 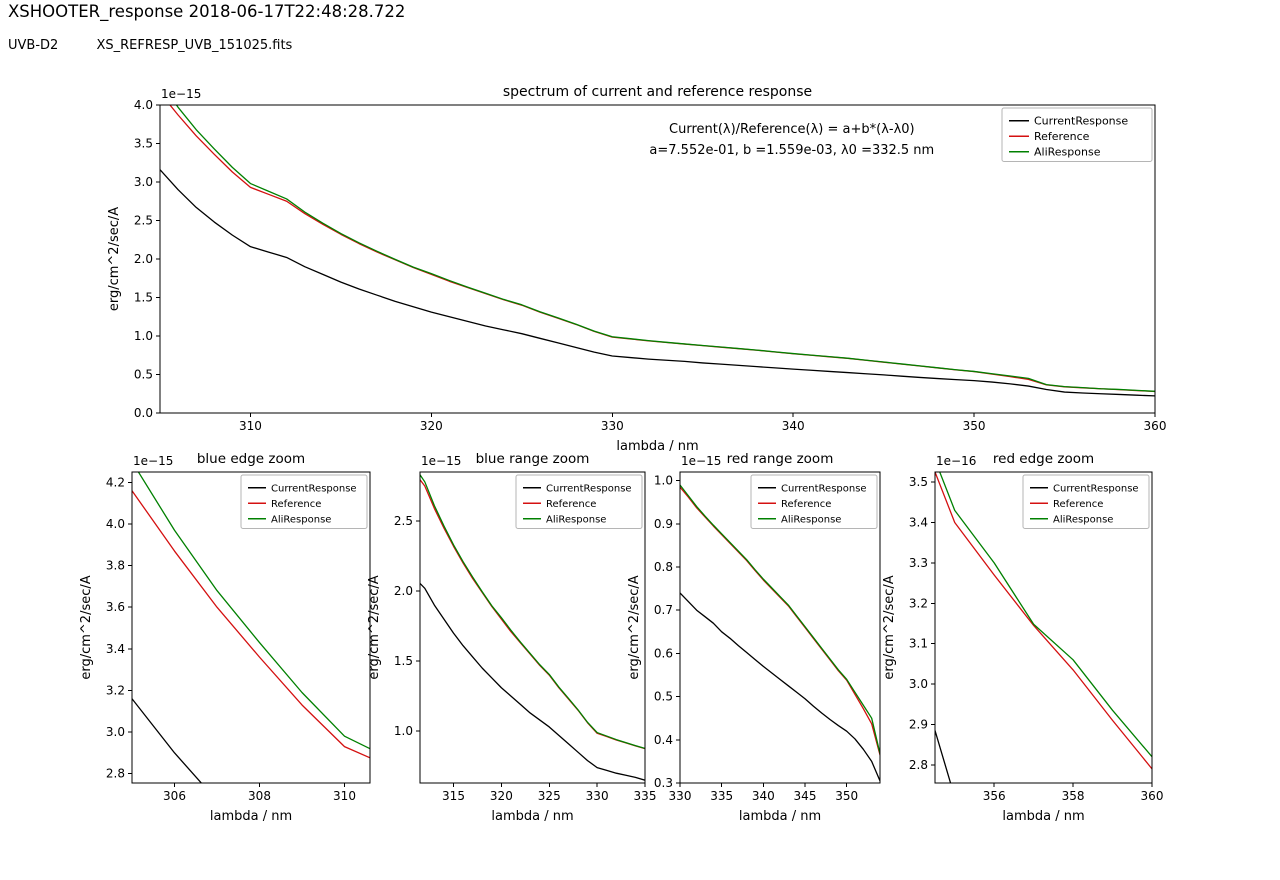 What do you see at coordinates (251, 459) in the screenshot?
I see `blue-edge-zoom-title: blue edge zoom` at bounding box center [251, 459].